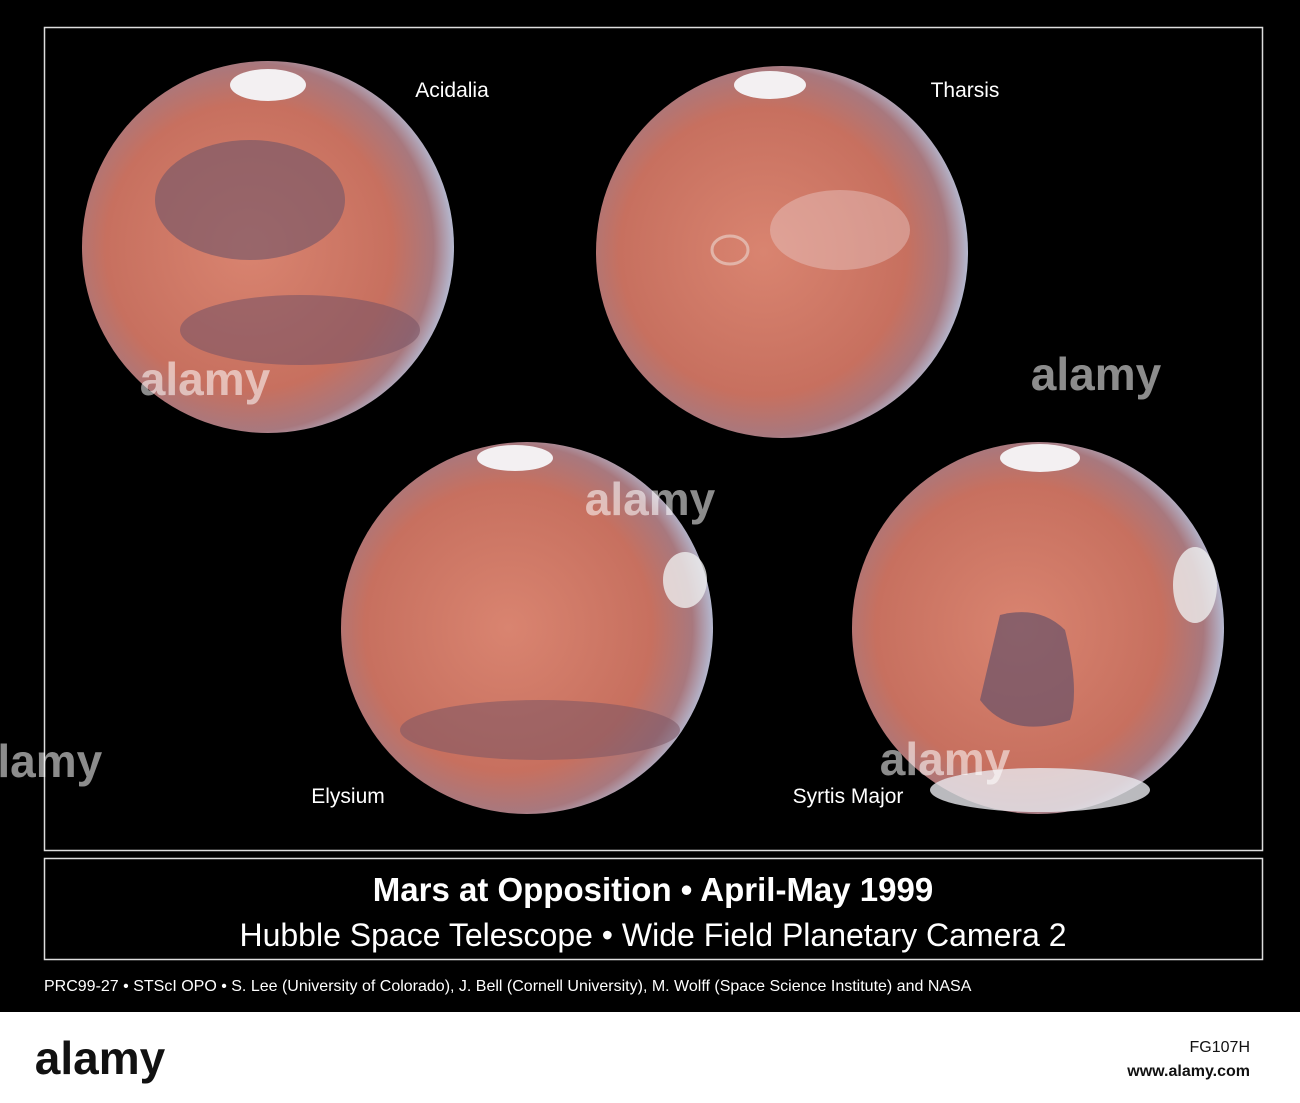  What do you see at coordinates (653, 909) in the screenshot?
I see `title-frame` at bounding box center [653, 909].